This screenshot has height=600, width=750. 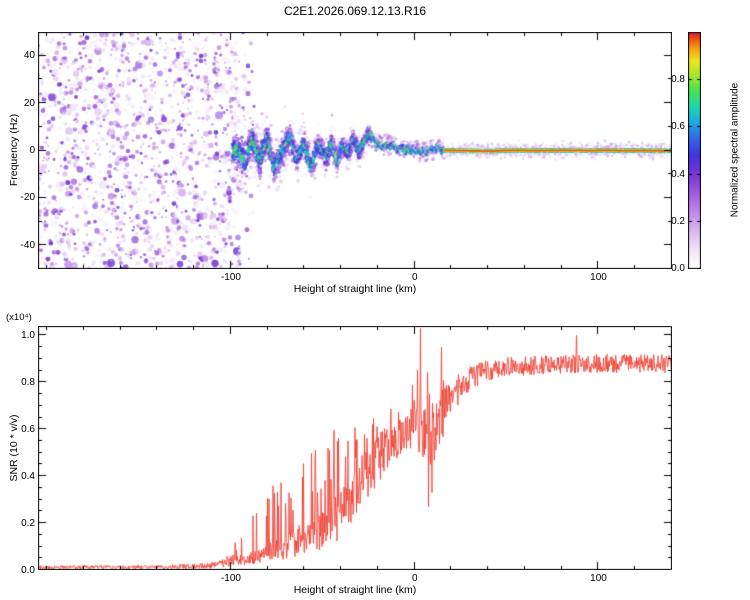 I want to click on colorbar-tick-label: 0.8, so click(x=678, y=80).